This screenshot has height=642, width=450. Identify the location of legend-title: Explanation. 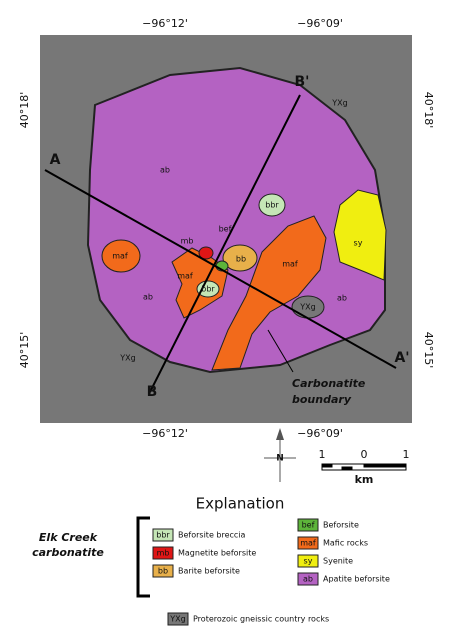
(240, 504).